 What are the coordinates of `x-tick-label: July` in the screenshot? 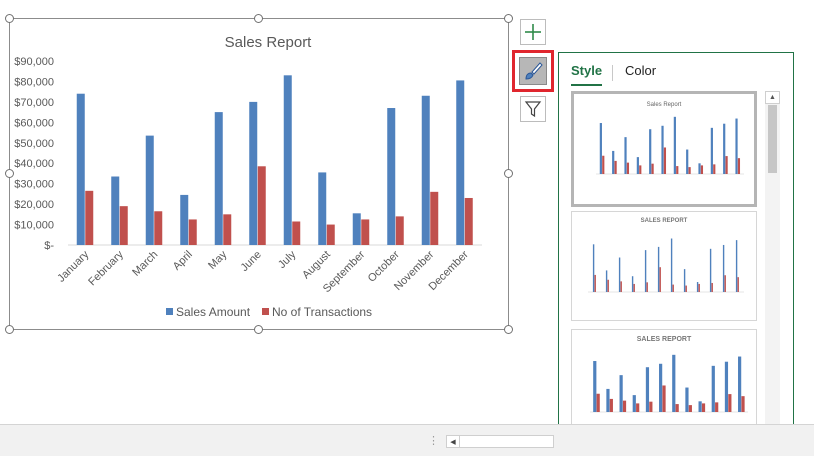 It's located at (287, 259).